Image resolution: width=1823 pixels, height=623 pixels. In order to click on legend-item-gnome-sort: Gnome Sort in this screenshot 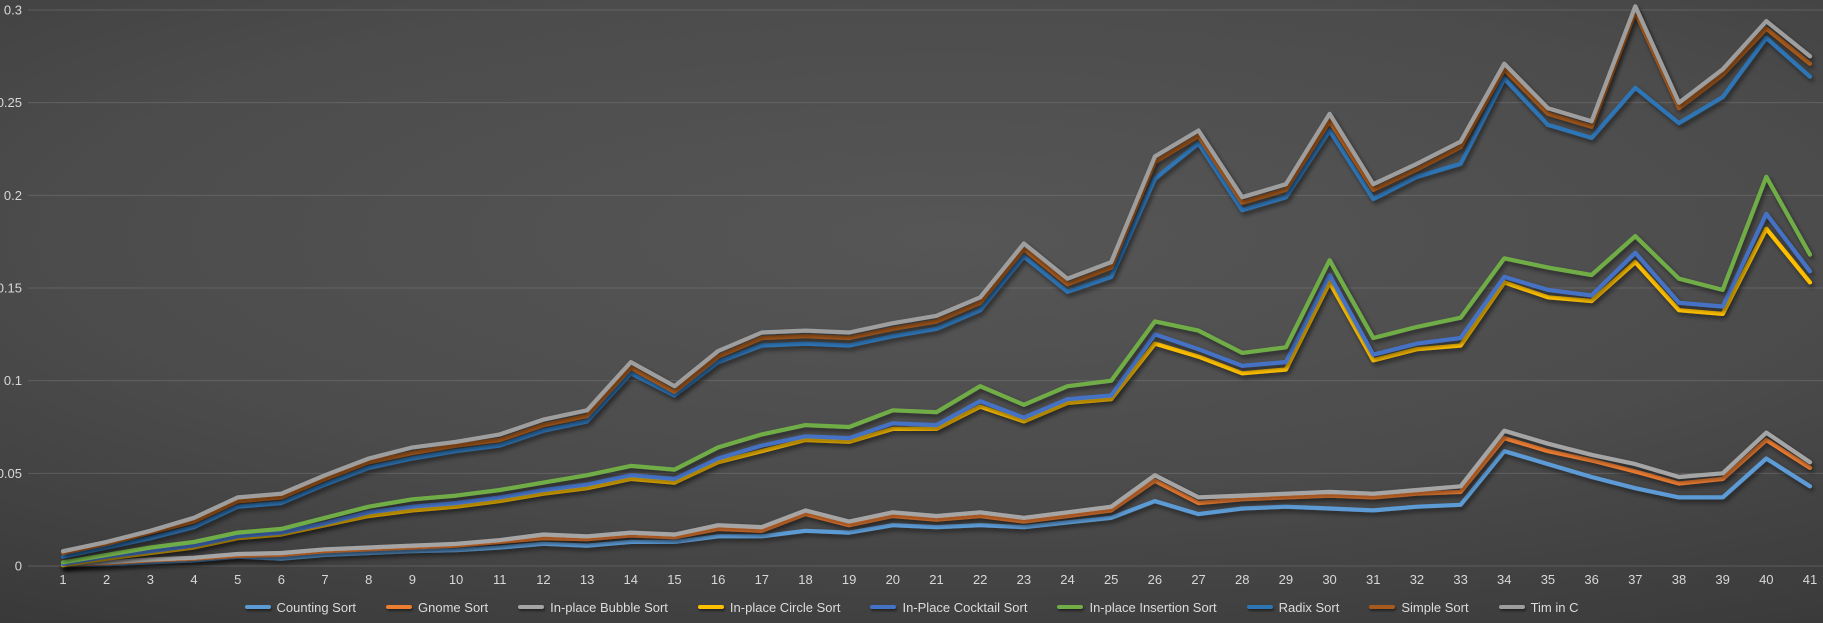, I will do `click(437, 607)`.